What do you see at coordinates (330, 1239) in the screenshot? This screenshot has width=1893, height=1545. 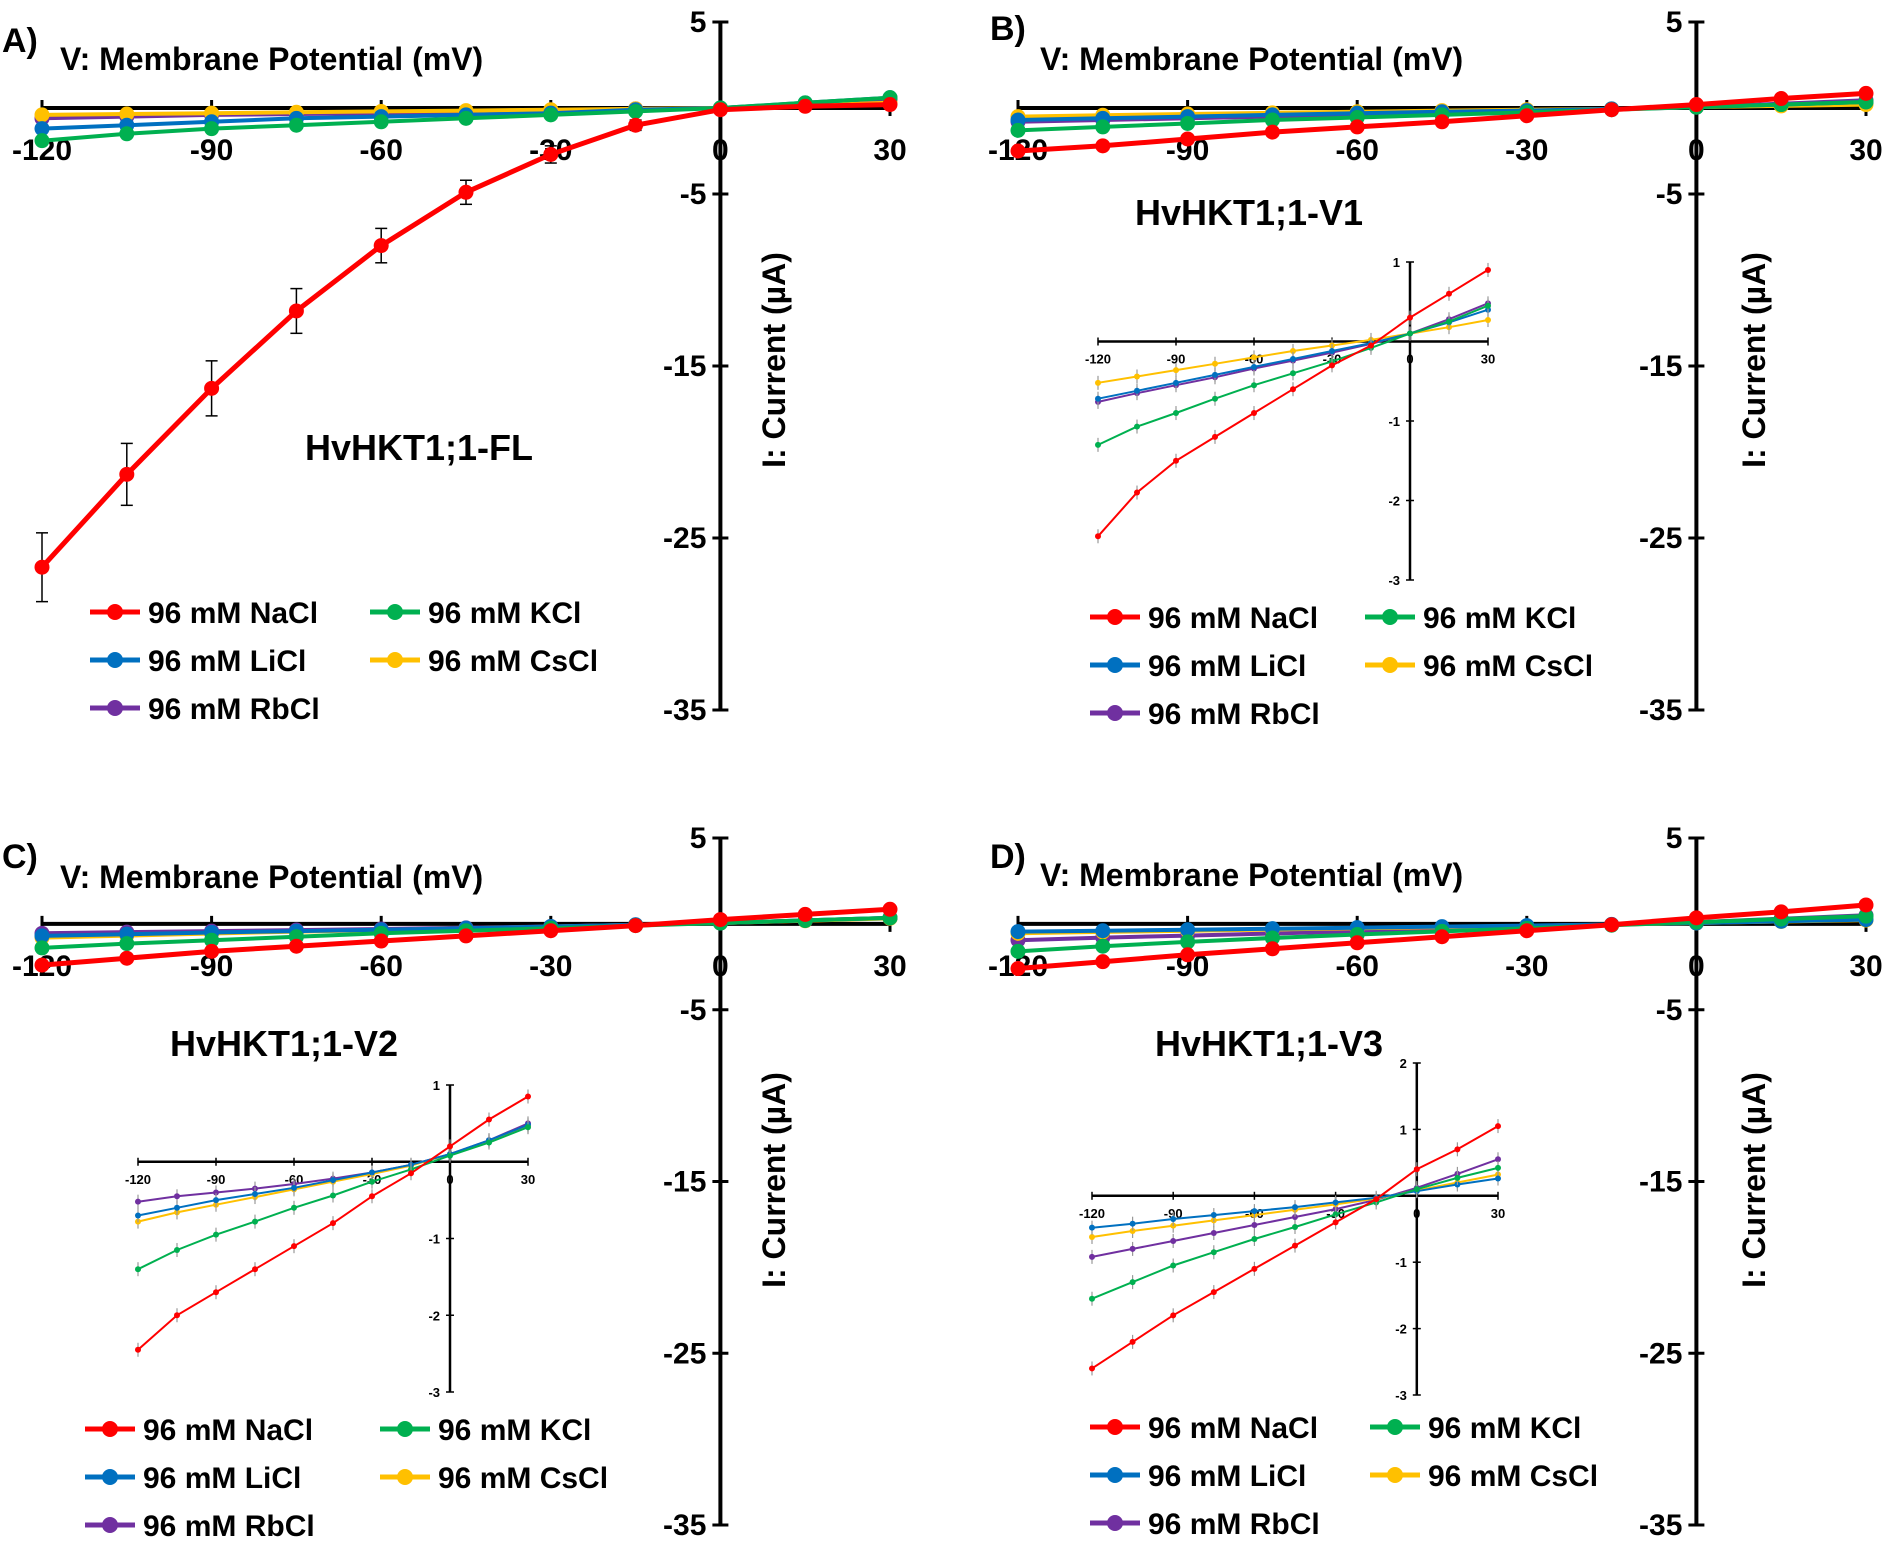 I see `inset-chart: -120-90-60-300301-1-2-3` at bounding box center [330, 1239].